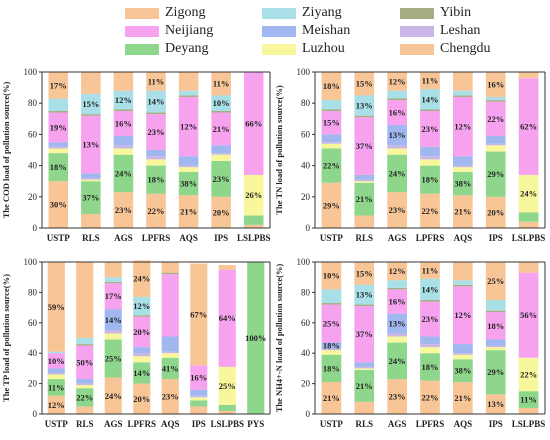  I want to click on data-label: 56%, so click(528, 315).